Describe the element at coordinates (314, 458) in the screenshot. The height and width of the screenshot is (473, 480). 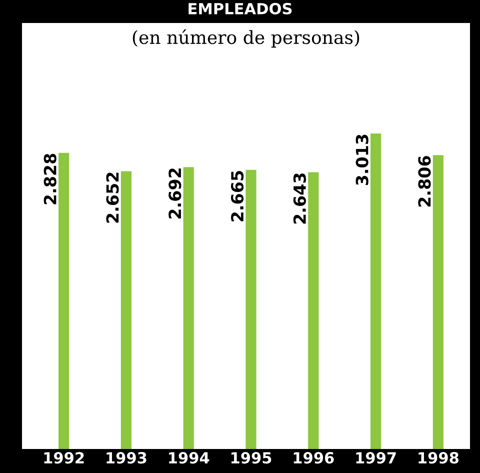
I see `x-tick-label: 1996` at that location.